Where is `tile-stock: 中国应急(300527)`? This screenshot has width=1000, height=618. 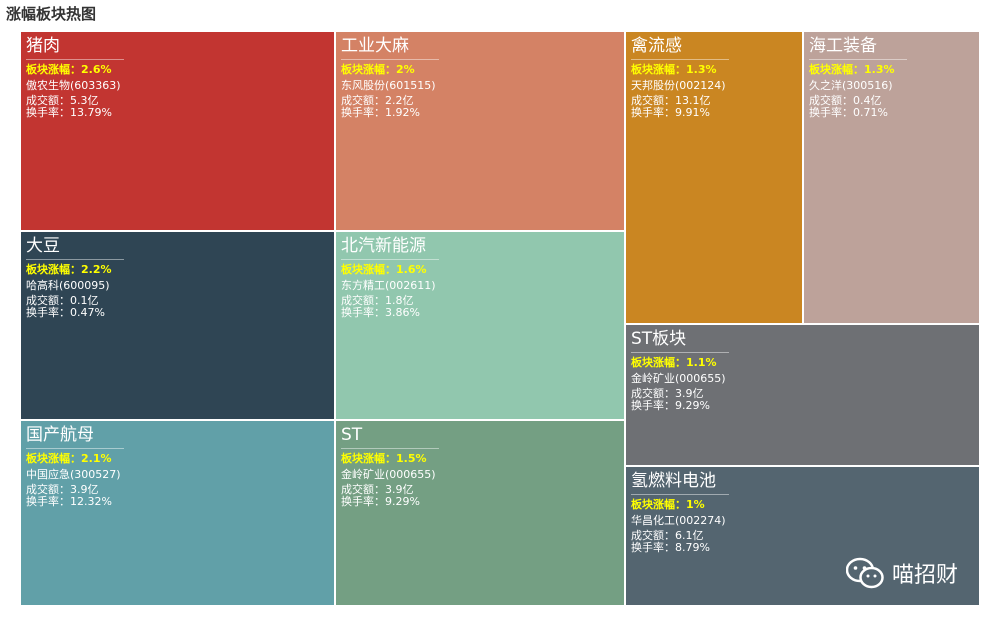 tile-stock: 中国应急(300527) is located at coordinates (73, 474).